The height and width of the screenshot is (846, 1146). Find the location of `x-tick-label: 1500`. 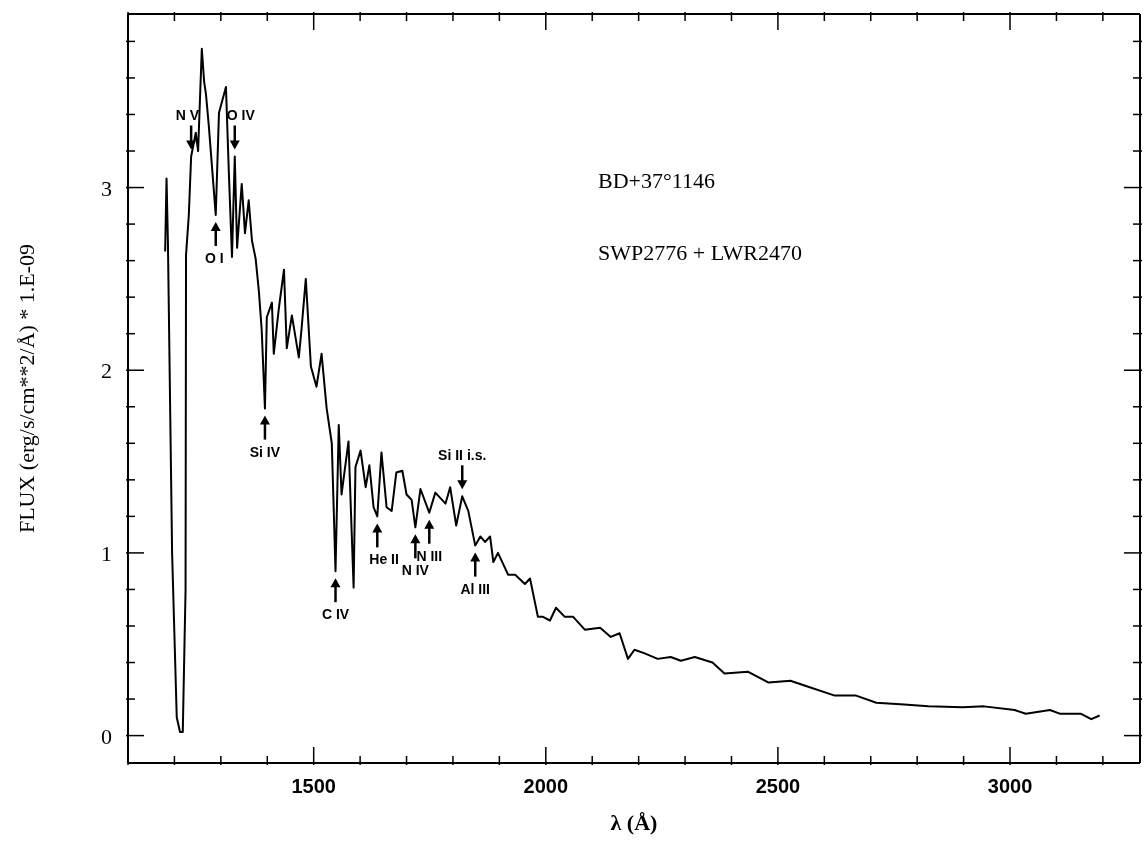

x-tick-label: 1500 is located at coordinates (313, 786).